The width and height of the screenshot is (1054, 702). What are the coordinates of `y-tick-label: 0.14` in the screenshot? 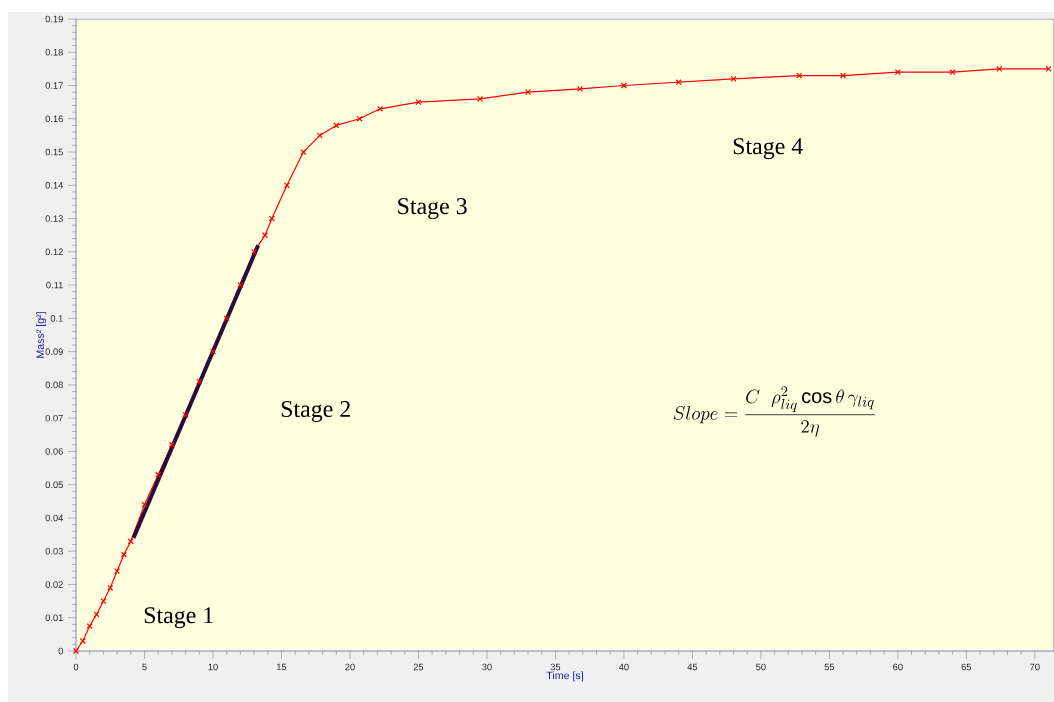 It's located at (54, 185).